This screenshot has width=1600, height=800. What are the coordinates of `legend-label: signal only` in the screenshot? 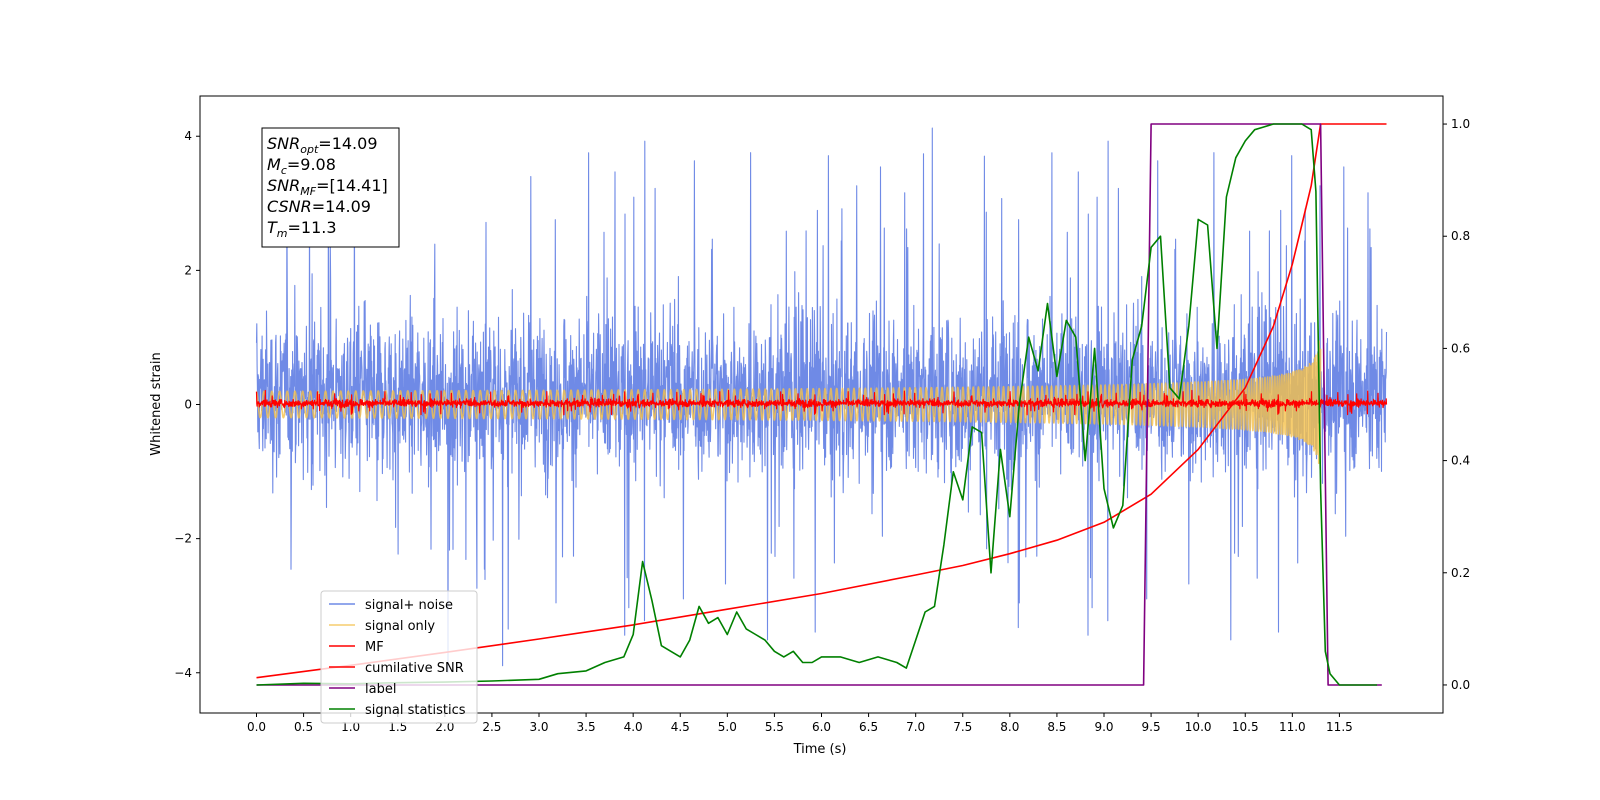 It's located at (400, 626).